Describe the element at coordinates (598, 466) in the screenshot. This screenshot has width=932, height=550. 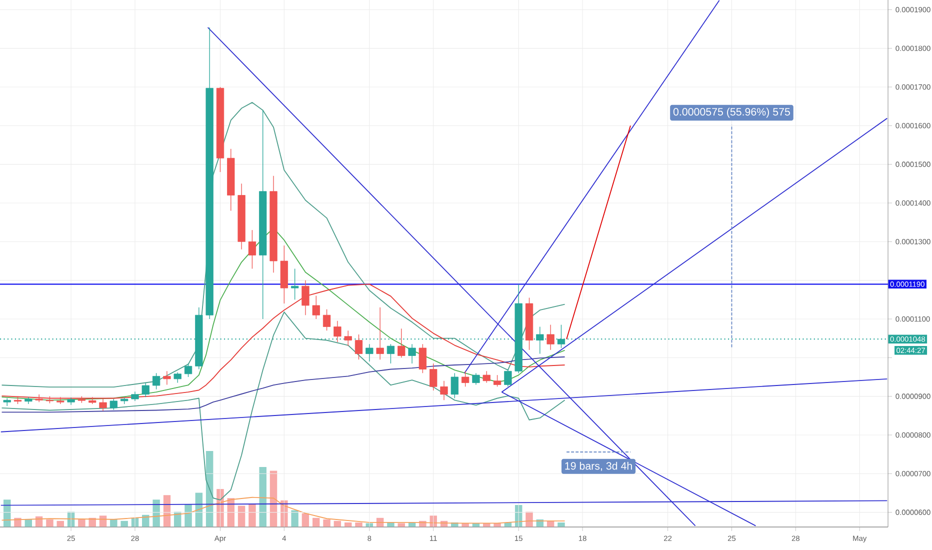
I see `annotation: 19 bars, 3d 4h` at that location.